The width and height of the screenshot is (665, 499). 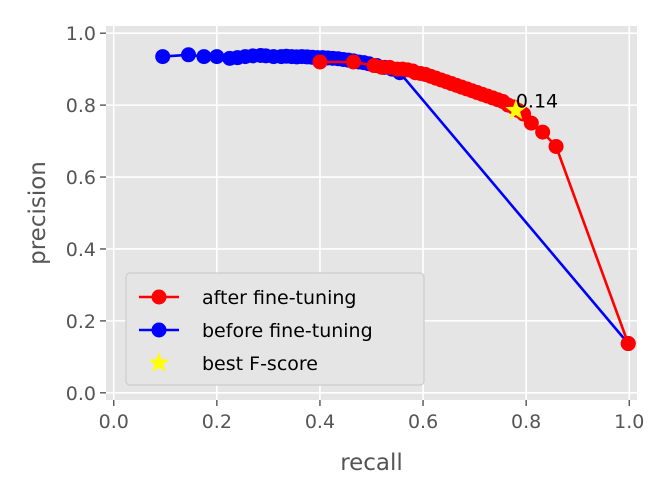 What do you see at coordinates (537, 102) in the screenshot?
I see `best-threshold-annotation: 0.14` at bounding box center [537, 102].